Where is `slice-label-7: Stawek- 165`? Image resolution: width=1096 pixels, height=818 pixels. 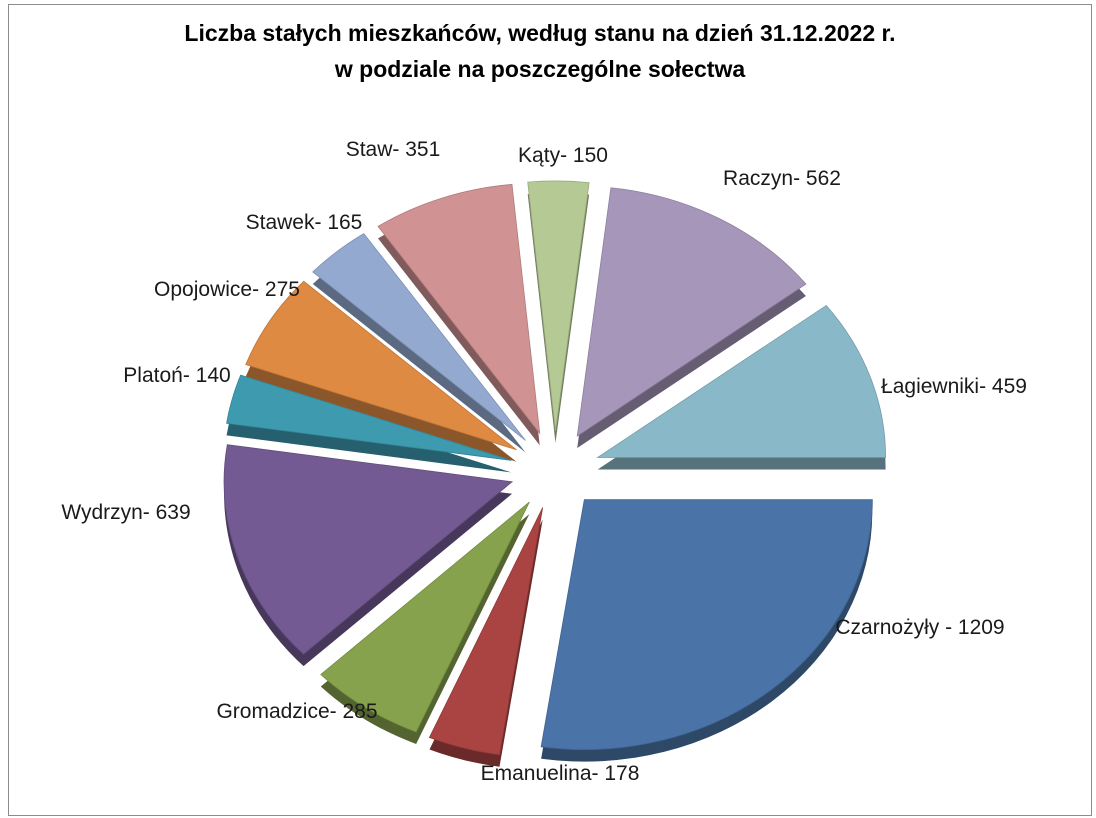
slice-label-7: Stawek- 165 is located at coordinates (304, 222).